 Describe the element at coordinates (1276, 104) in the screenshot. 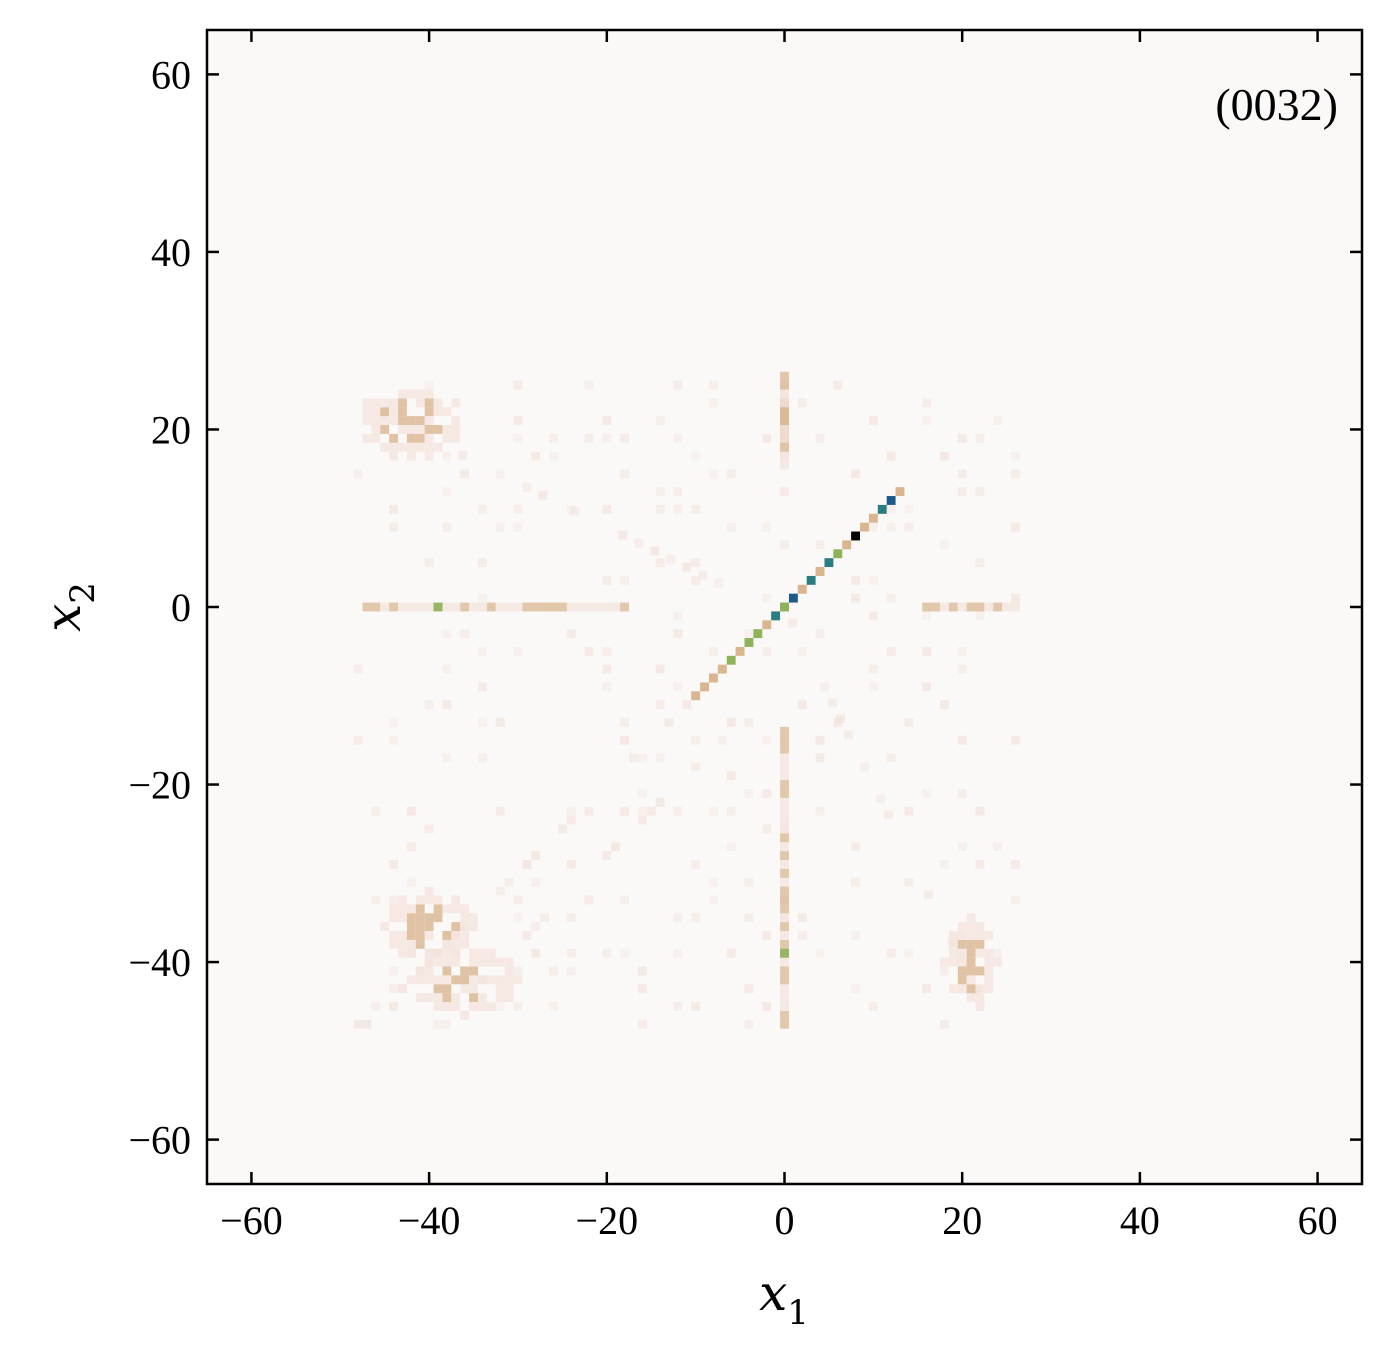

I see `panel-label: (0032)` at that location.